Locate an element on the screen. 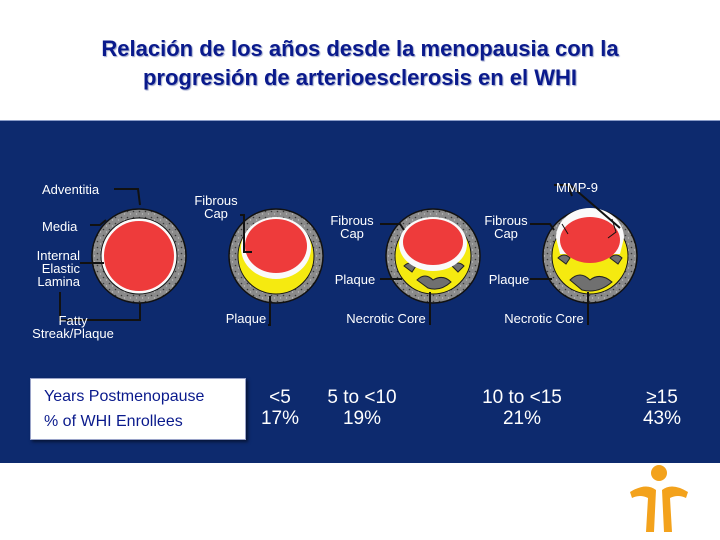  group-percent: 19% is located at coordinates (362, 418).